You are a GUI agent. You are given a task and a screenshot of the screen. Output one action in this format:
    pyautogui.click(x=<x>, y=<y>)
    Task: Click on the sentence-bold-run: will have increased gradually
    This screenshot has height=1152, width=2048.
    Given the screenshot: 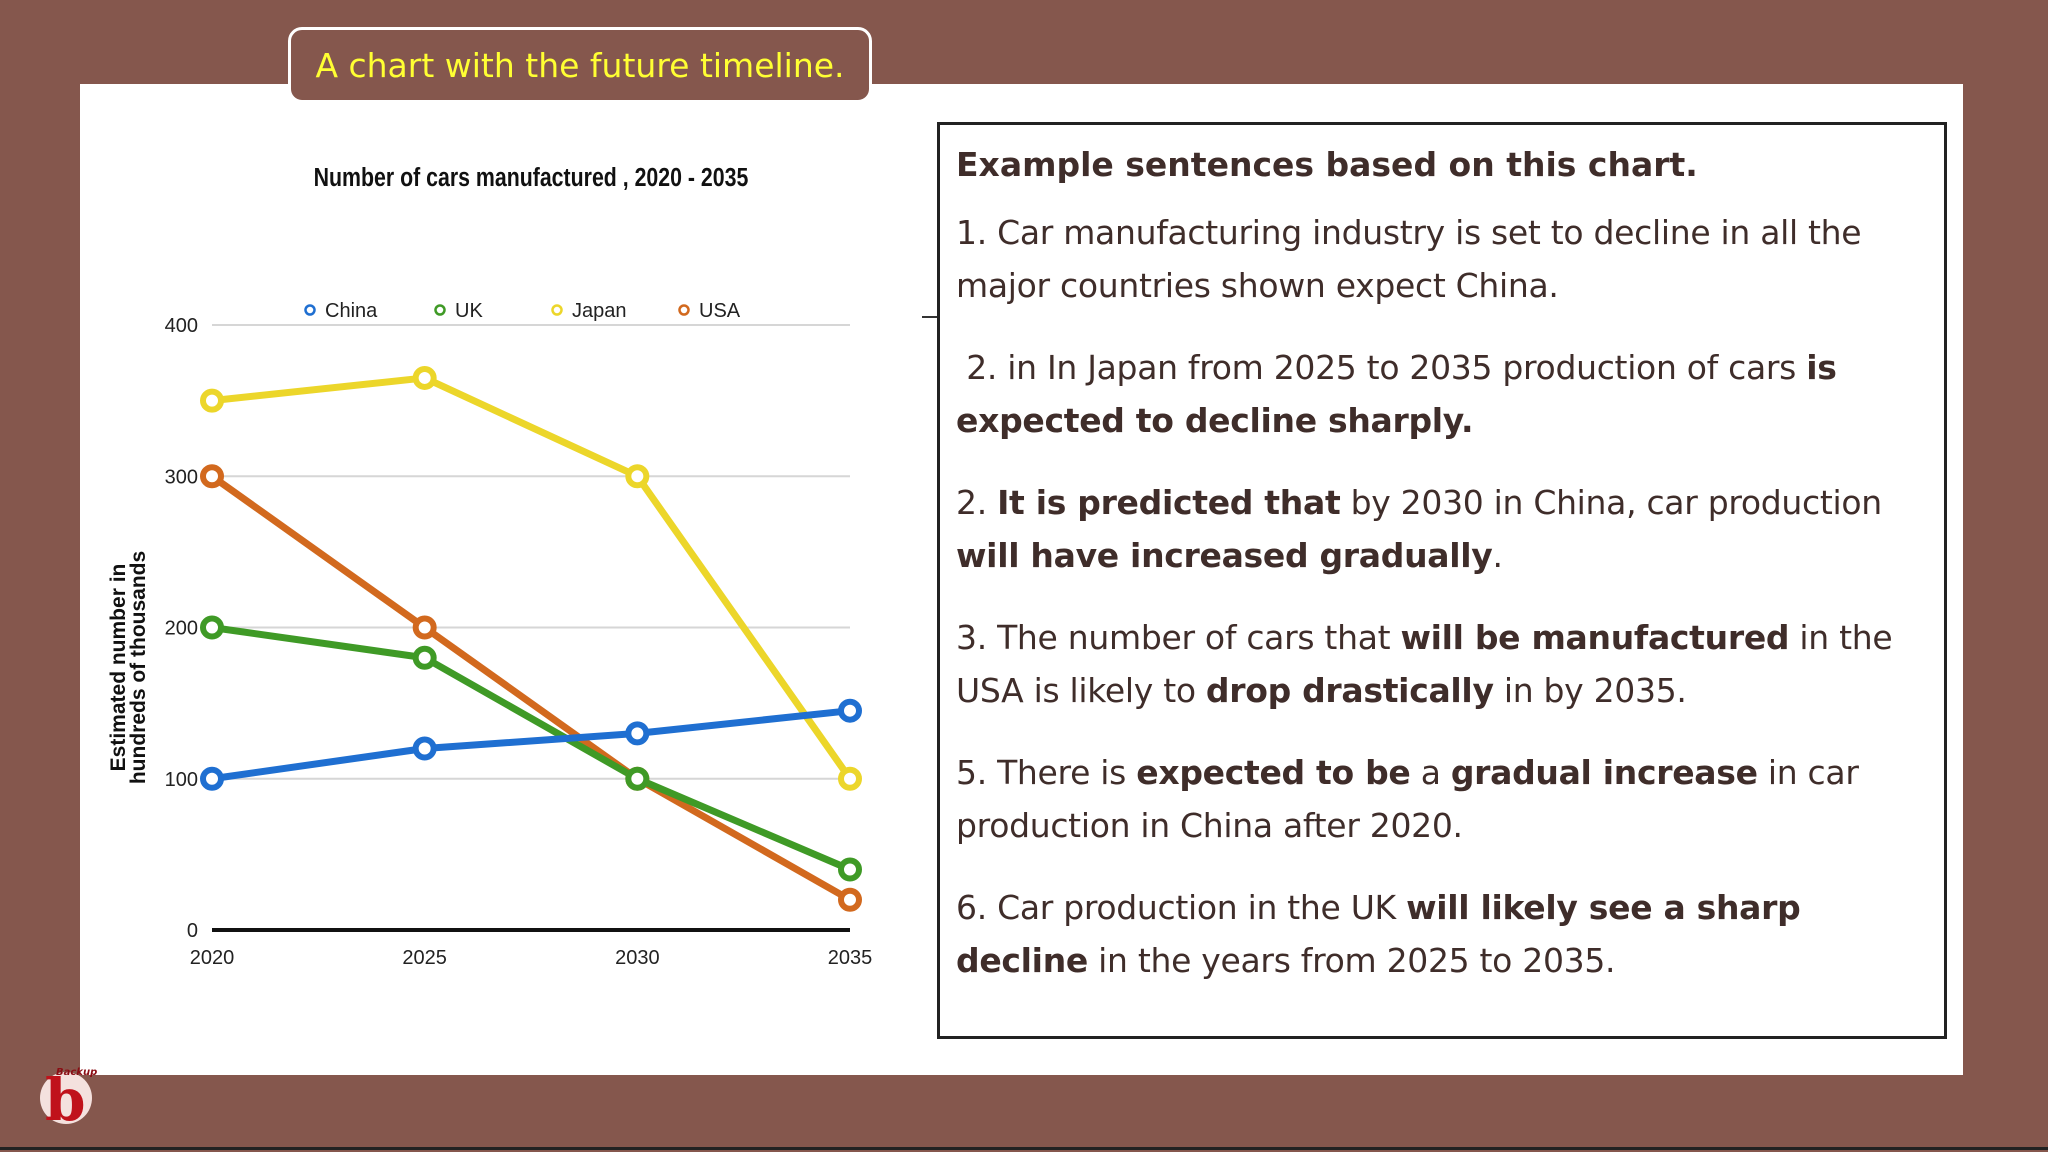 What is the action you would take?
    pyautogui.click(x=1224, y=555)
    